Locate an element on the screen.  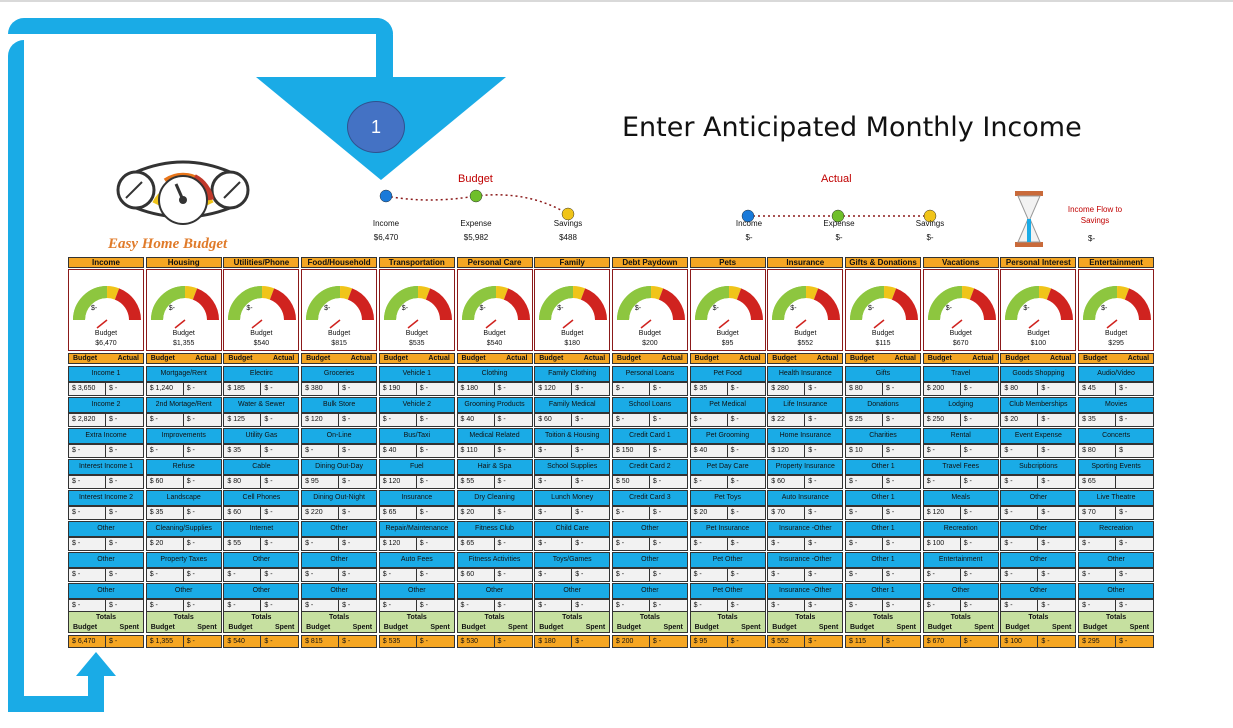
budget-amount-cell: $ 280 is located at coordinates (787, 389).